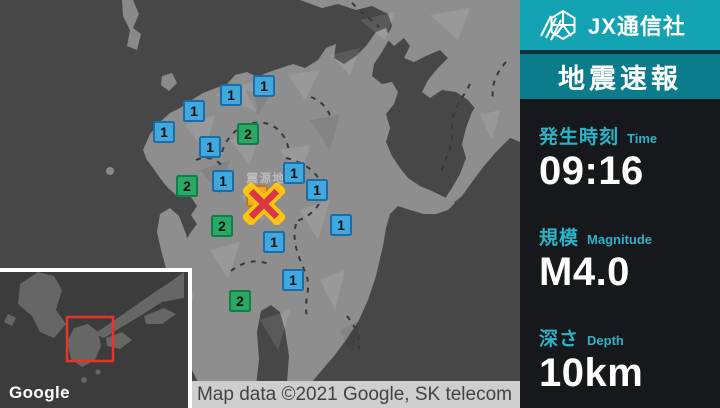  What do you see at coordinates (620, 52) in the screenshot?
I see `header-separator` at bounding box center [620, 52].